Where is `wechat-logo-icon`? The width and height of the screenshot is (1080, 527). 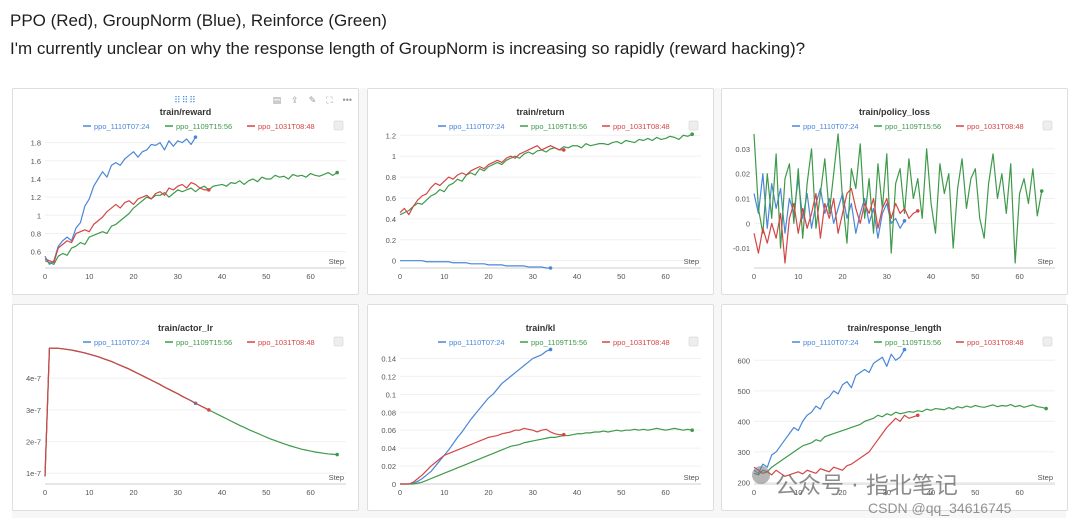
wechat-logo-icon is located at coordinates (761, 475).